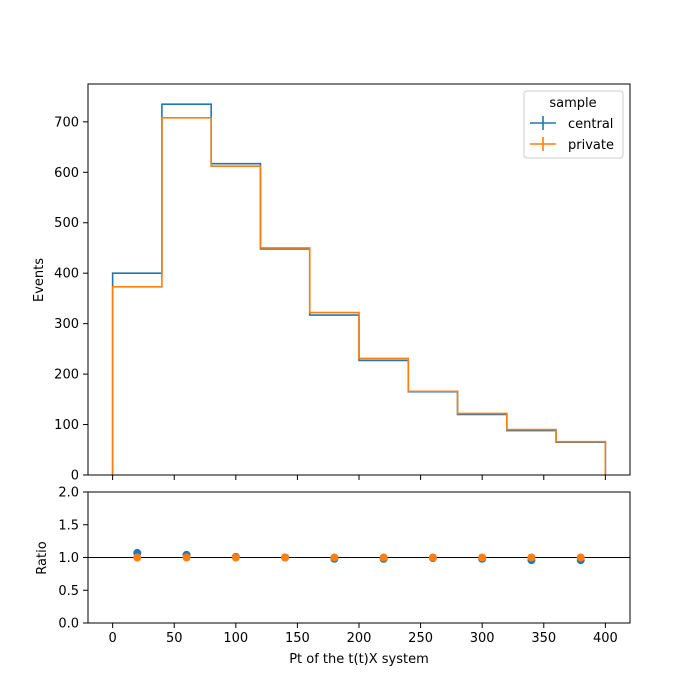  What do you see at coordinates (420, 638) in the screenshot?
I see `ratio-x-tick-label: 250` at bounding box center [420, 638].